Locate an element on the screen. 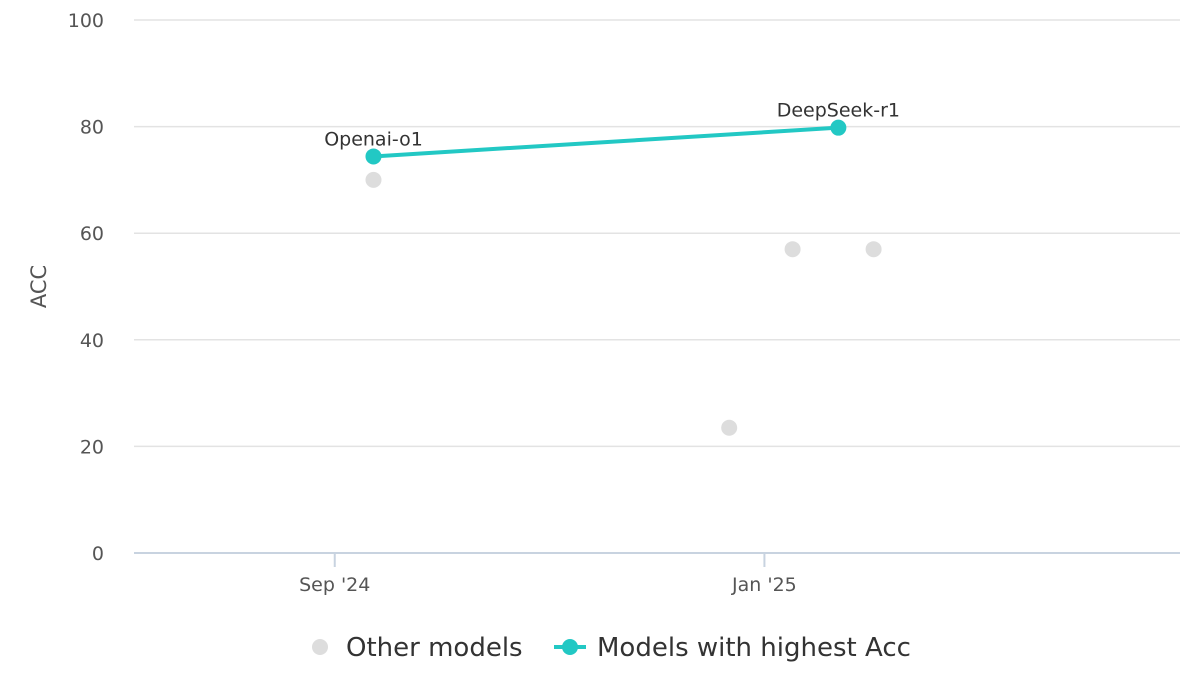  legend-item-other-models: Other models is located at coordinates (417, 648).